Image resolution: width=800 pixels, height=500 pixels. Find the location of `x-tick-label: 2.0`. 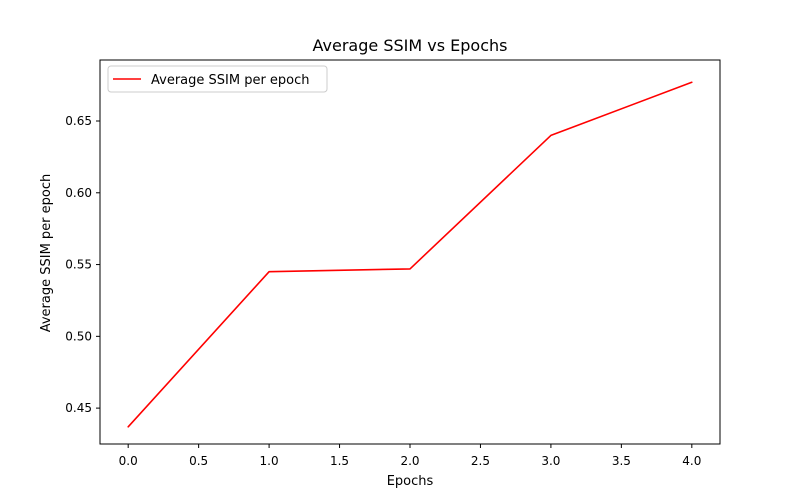

x-tick-label: 2.0 is located at coordinates (409, 461).